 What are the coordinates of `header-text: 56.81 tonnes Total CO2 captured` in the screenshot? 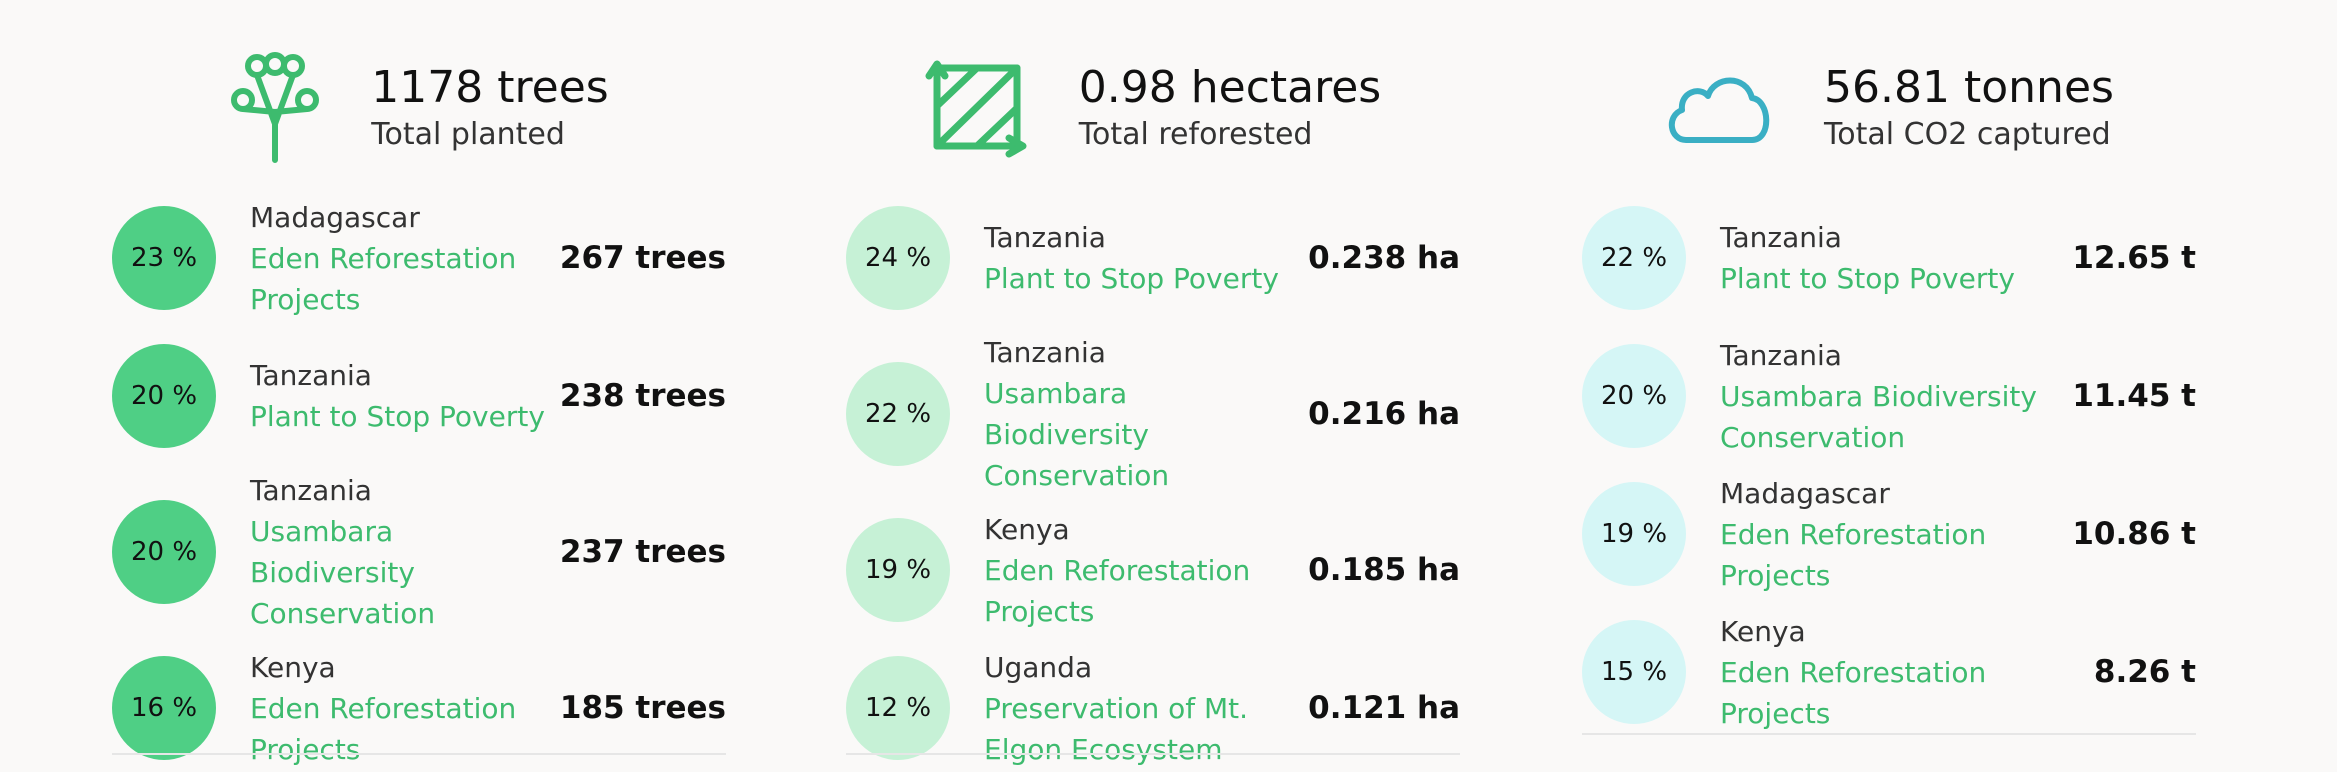 It's located at (1969, 107).